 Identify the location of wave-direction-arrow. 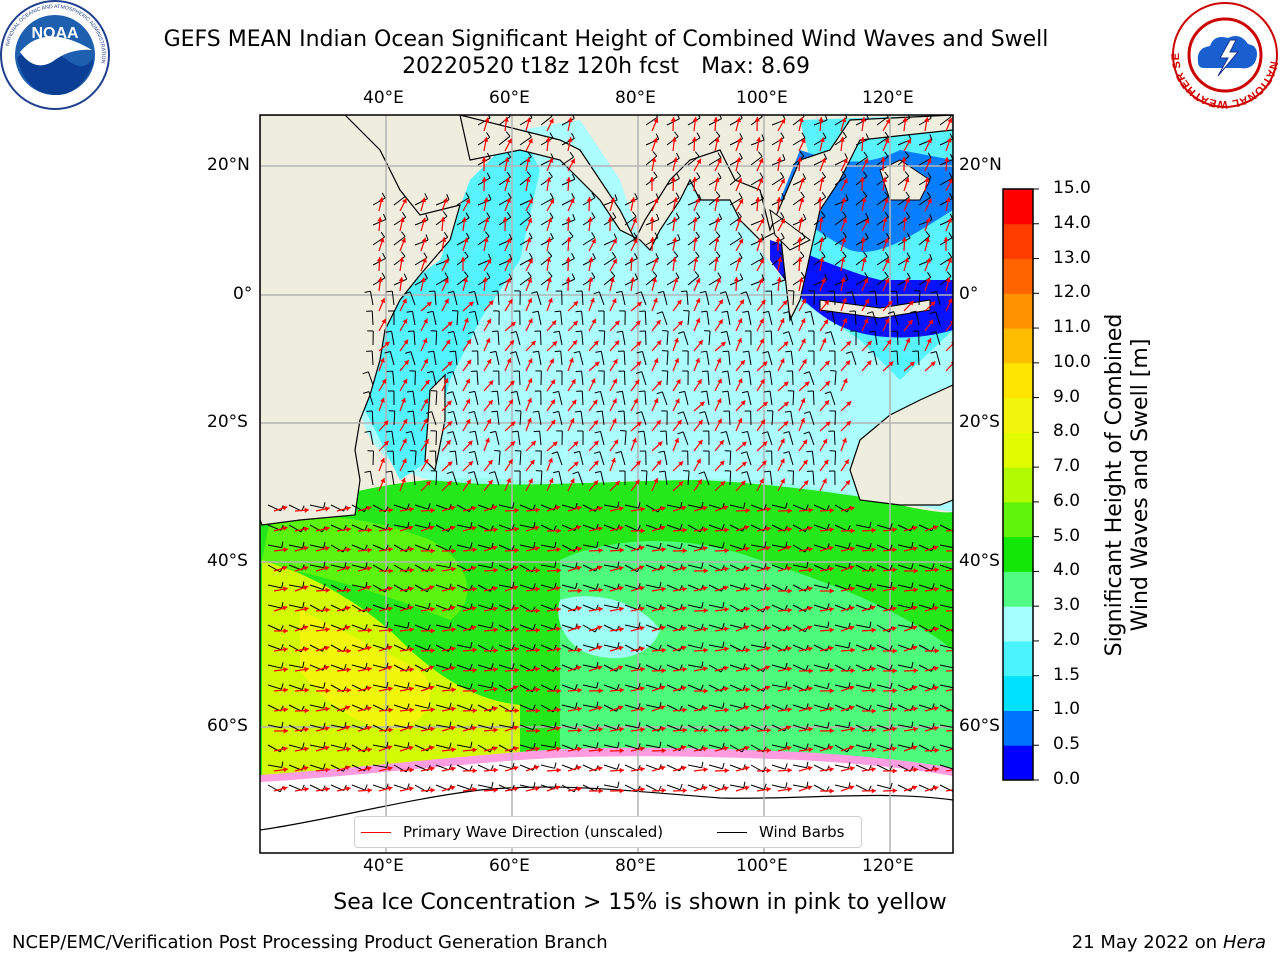
(949, 367).